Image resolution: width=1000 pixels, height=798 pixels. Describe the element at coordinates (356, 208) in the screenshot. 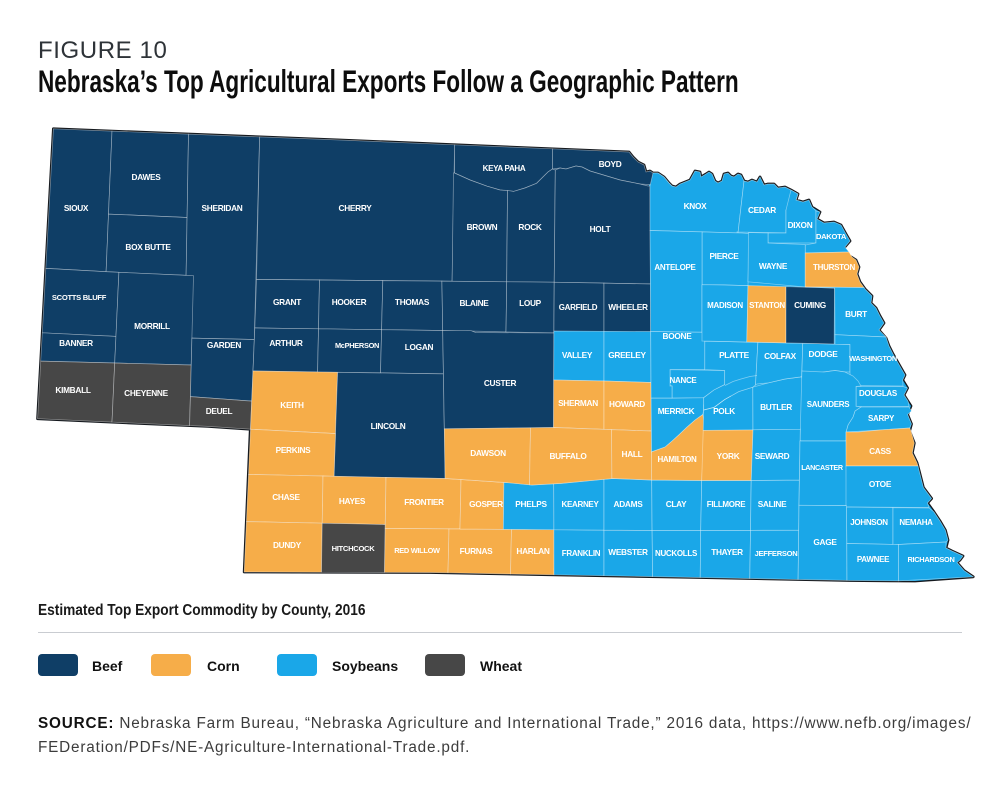

I see `svg-text: CHERRY` at that location.